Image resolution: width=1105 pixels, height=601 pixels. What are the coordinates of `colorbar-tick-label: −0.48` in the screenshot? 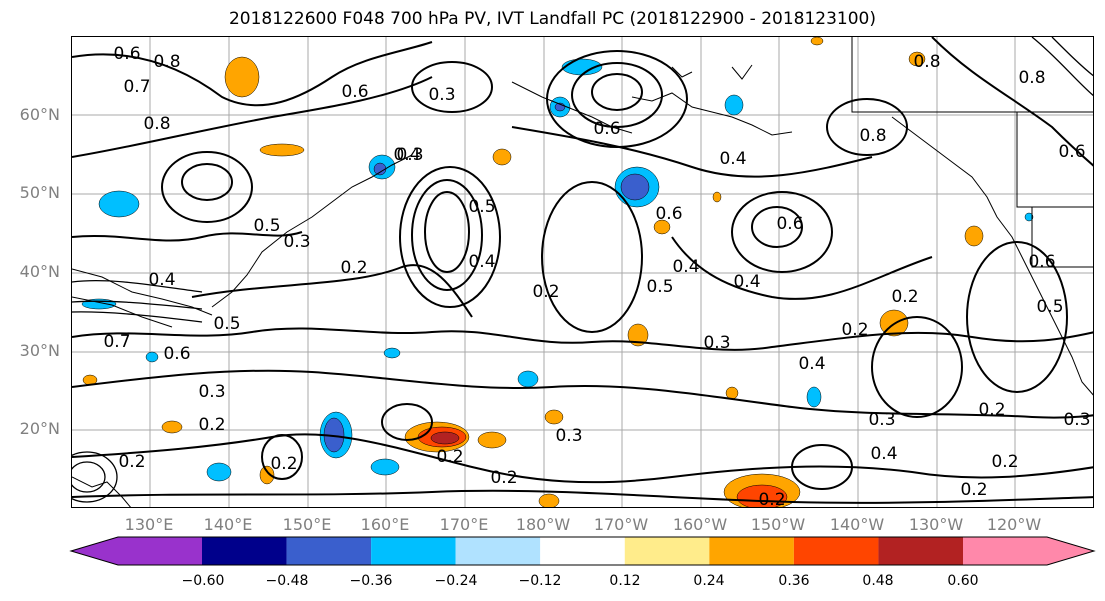 It's located at (287, 581).